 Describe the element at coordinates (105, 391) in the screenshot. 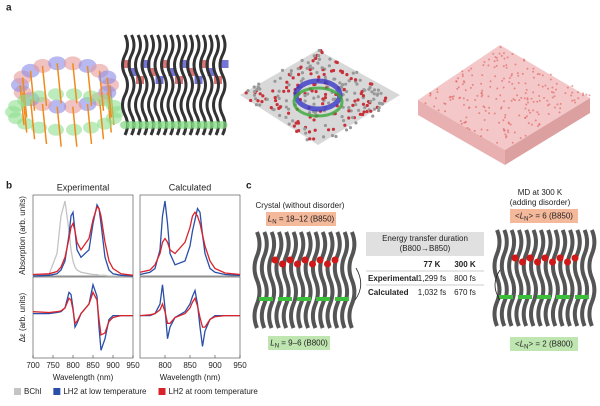

I see `legend-label: LH2 at low temperature` at that location.